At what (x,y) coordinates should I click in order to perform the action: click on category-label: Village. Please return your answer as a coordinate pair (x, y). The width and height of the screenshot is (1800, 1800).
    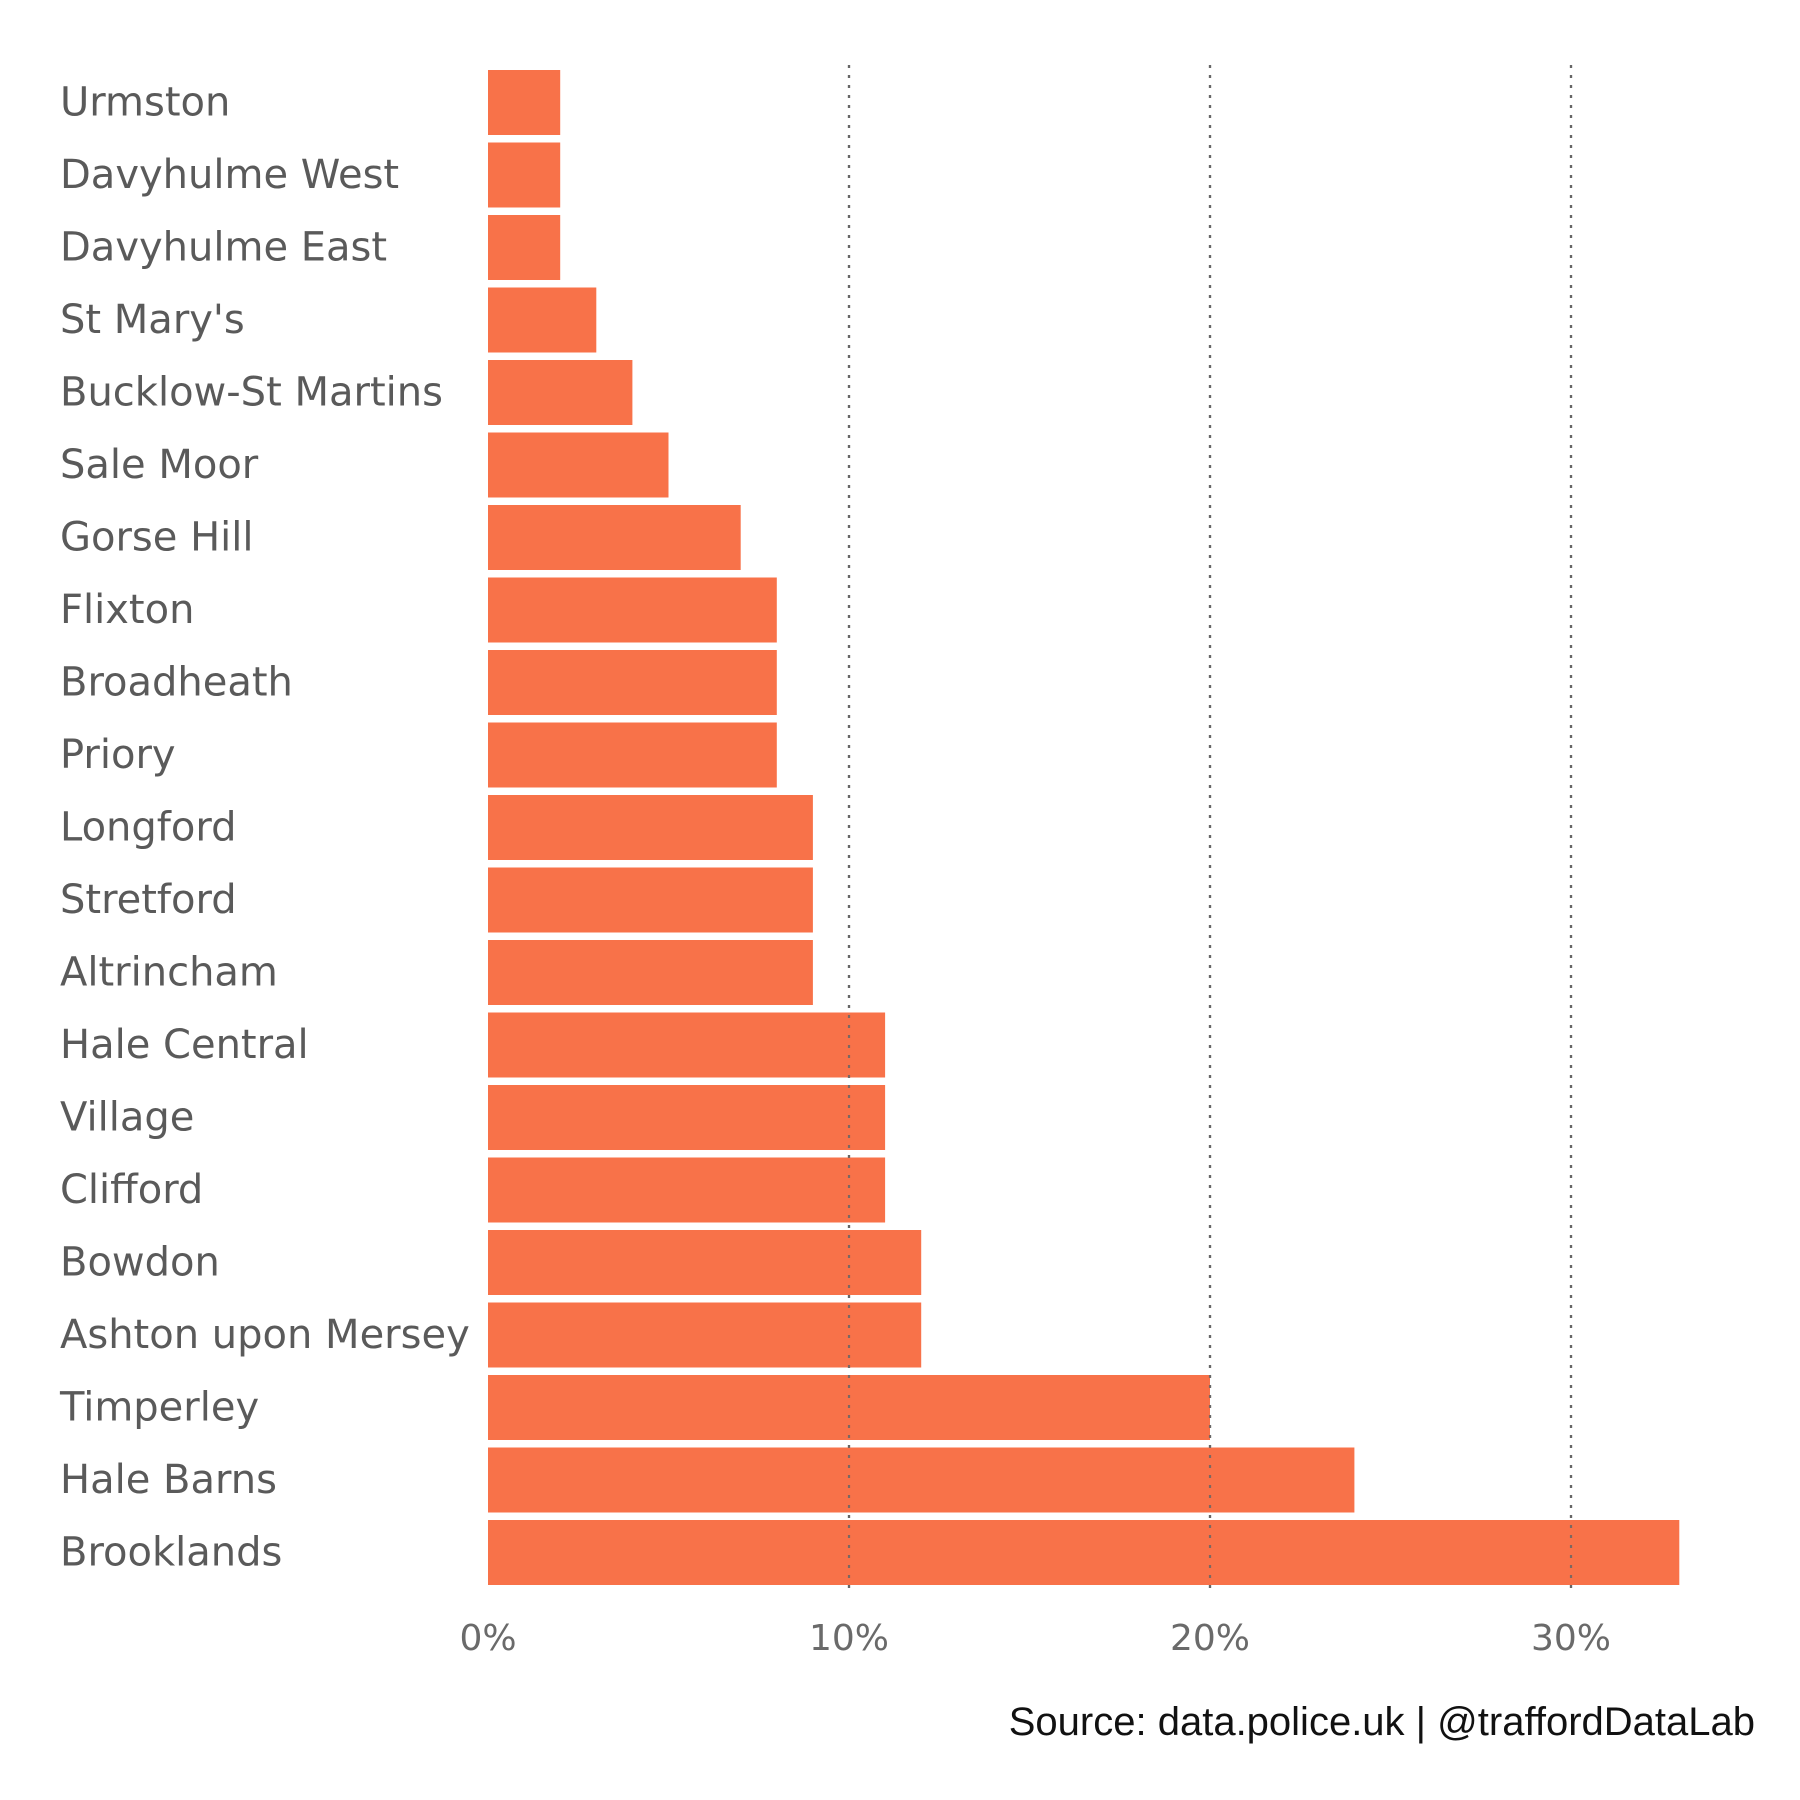
    Looking at the image, I should click on (127, 1118).